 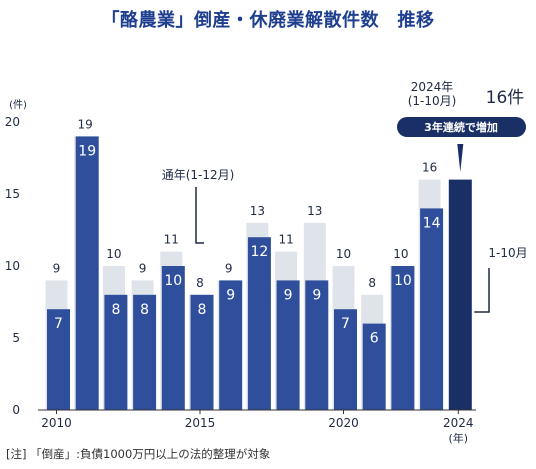 What do you see at coordinates (432, 223) in the screenshot?
I see `jan-oct-value-label: 14` at bounding box center [432, 223].